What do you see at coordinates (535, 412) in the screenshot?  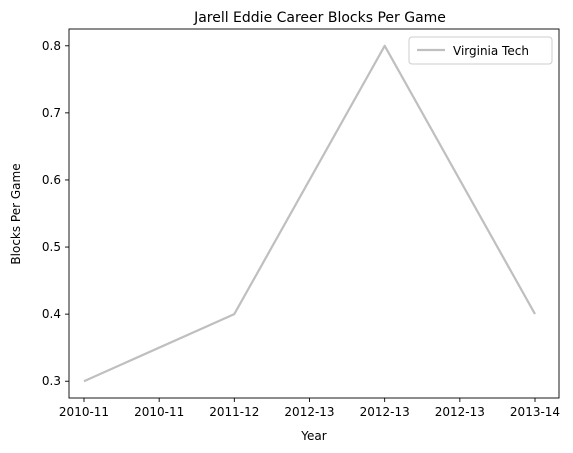 I see `x-tick-label: 2013-14` at bounding box center [535, 412].